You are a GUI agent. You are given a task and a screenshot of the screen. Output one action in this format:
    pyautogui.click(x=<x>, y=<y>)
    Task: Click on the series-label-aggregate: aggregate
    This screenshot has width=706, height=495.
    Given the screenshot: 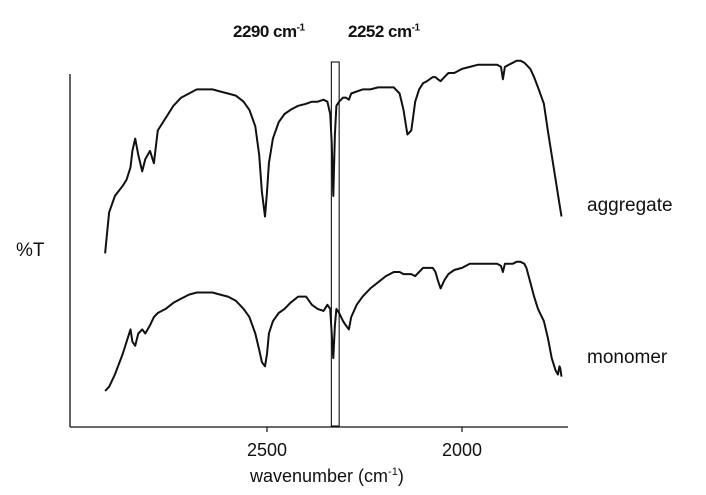 What is the action you would take?
    pyautogui.click(x=630, y=205)
    